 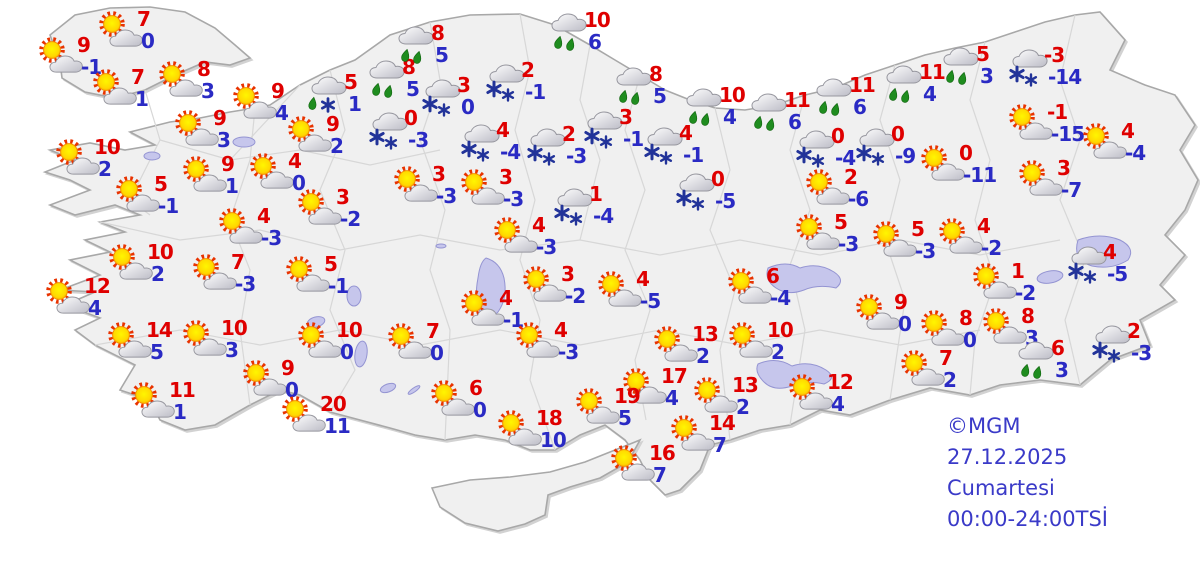 What do you see at coordinates (674, 376) in the screenshot?
I see `high-temp: 17` at bounding box center [674, 376].